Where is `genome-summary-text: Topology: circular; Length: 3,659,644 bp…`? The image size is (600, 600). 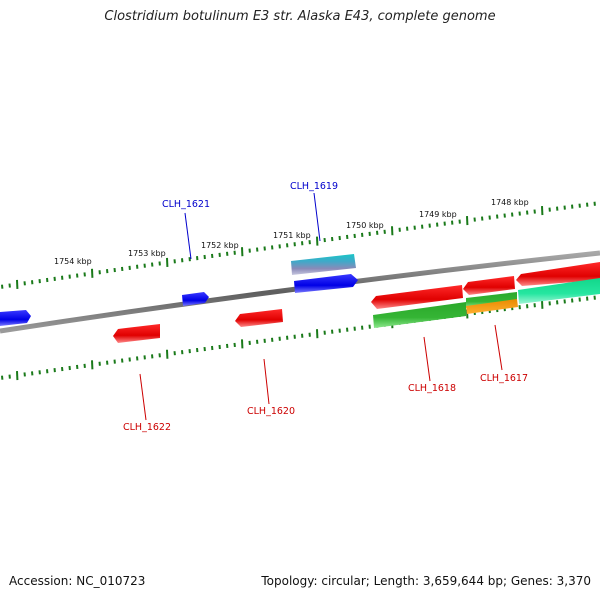 genome-summary-text: Topology: circular; Length: 3,659,644 bp… is located at coordinates (426, 581).